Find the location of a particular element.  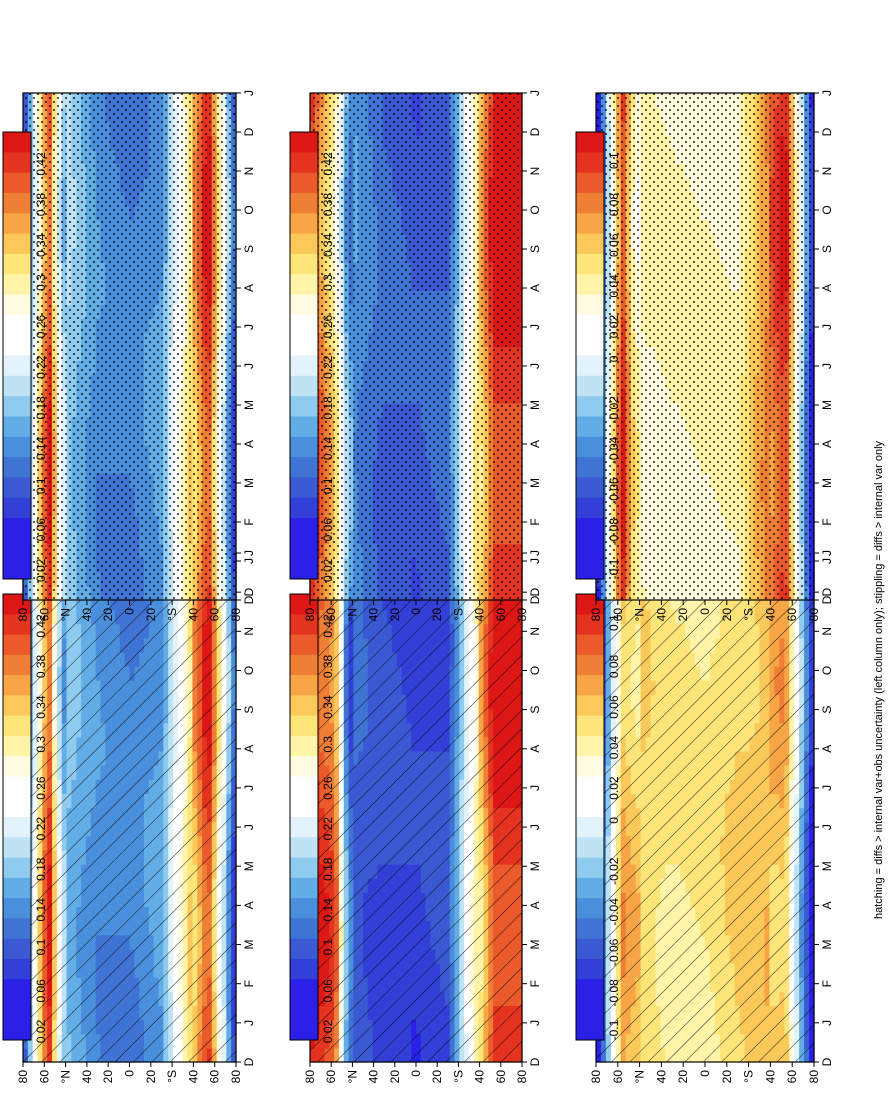

colorbar-label: 0.1 is located at coordinates (41, 946).